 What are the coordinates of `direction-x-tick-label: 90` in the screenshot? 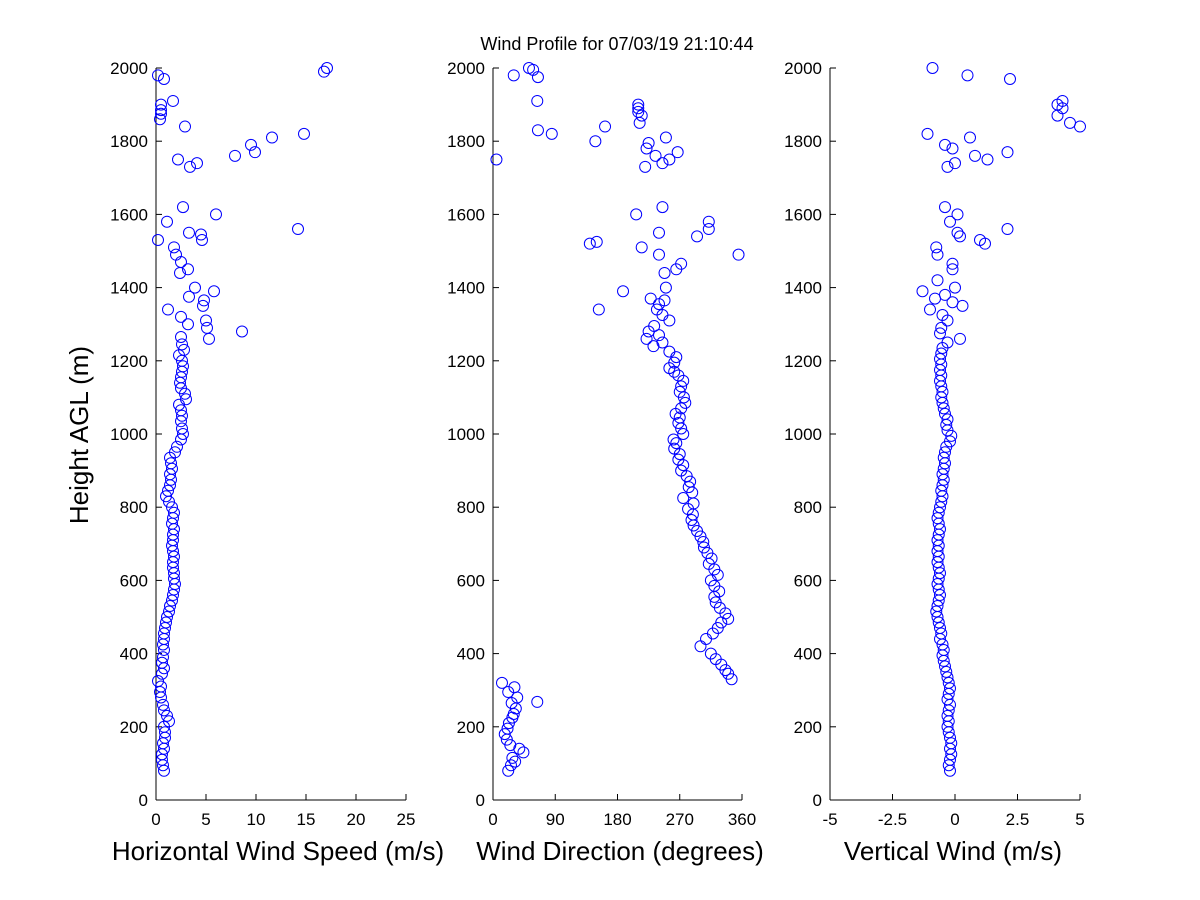 It's located at (555, 819).